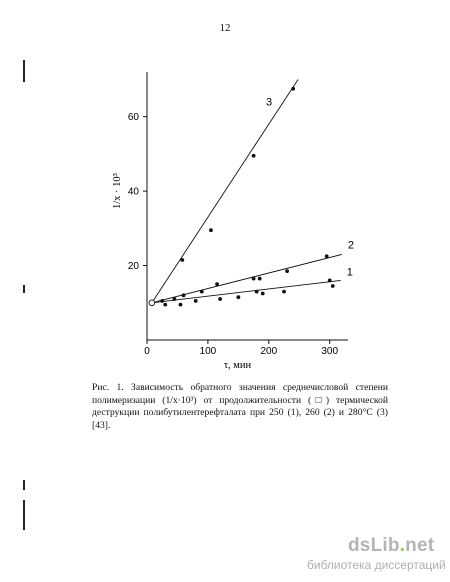  Describe the element at coordinates (117, 191) in the screenshot. I see `y-axis-label: 1/x · 10³` at that location.